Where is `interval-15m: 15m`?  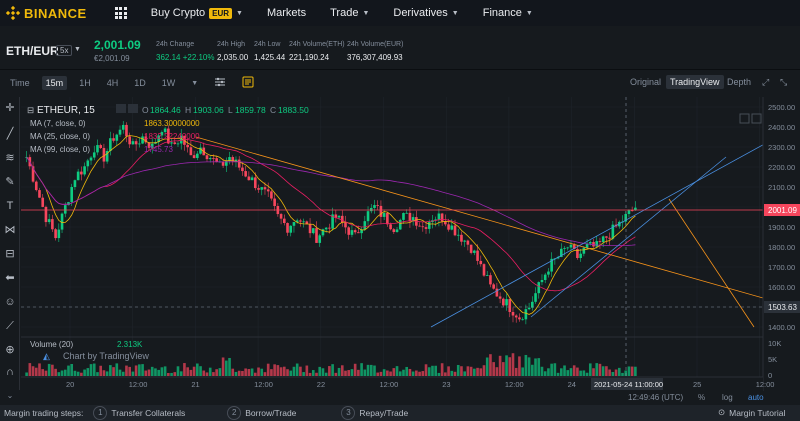
interval-15m: 15m is located at coordinates (54, 83).